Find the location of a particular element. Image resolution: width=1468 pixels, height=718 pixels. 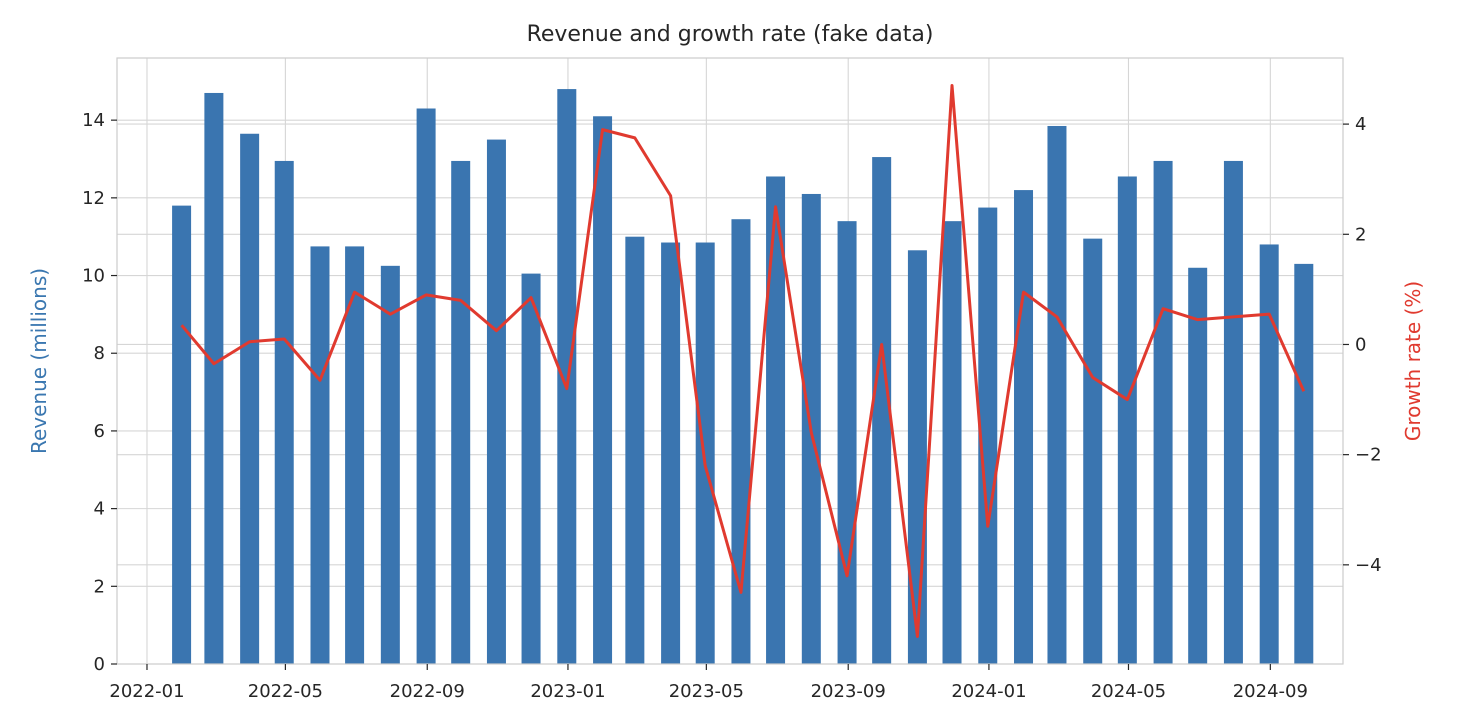

right-tick-label: −4 is located at coordinates (1368, 565).